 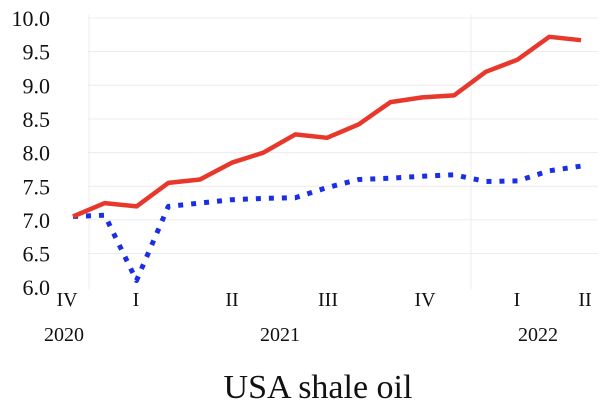 I want to click on y-tick-label: 8.5, so click(x=37, y=119).